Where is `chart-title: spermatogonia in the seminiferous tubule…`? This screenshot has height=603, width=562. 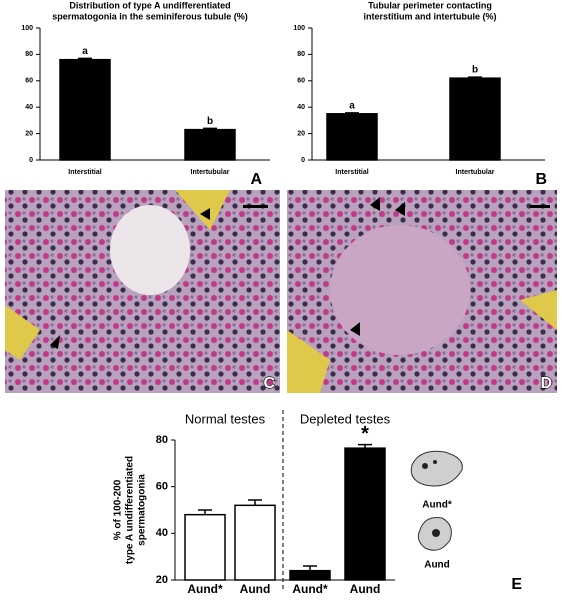 chart-title: spermatogonia in the seminiferous tubule… is located at coordinates (150, 16).